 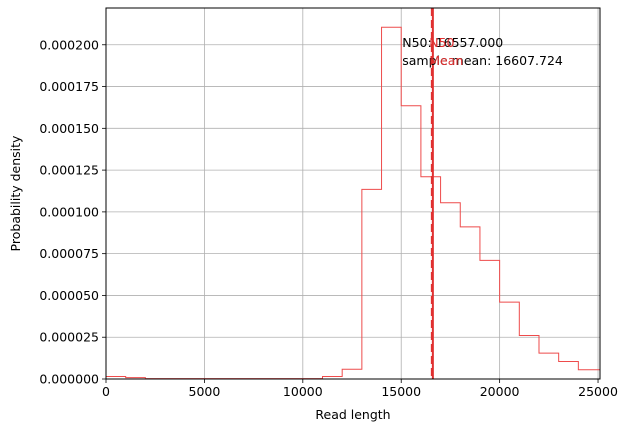 What do you see at coordinates (69, 128) in the screenshot?
I see `y-tick-label: 0.000150` at bounding box center [69, 128].